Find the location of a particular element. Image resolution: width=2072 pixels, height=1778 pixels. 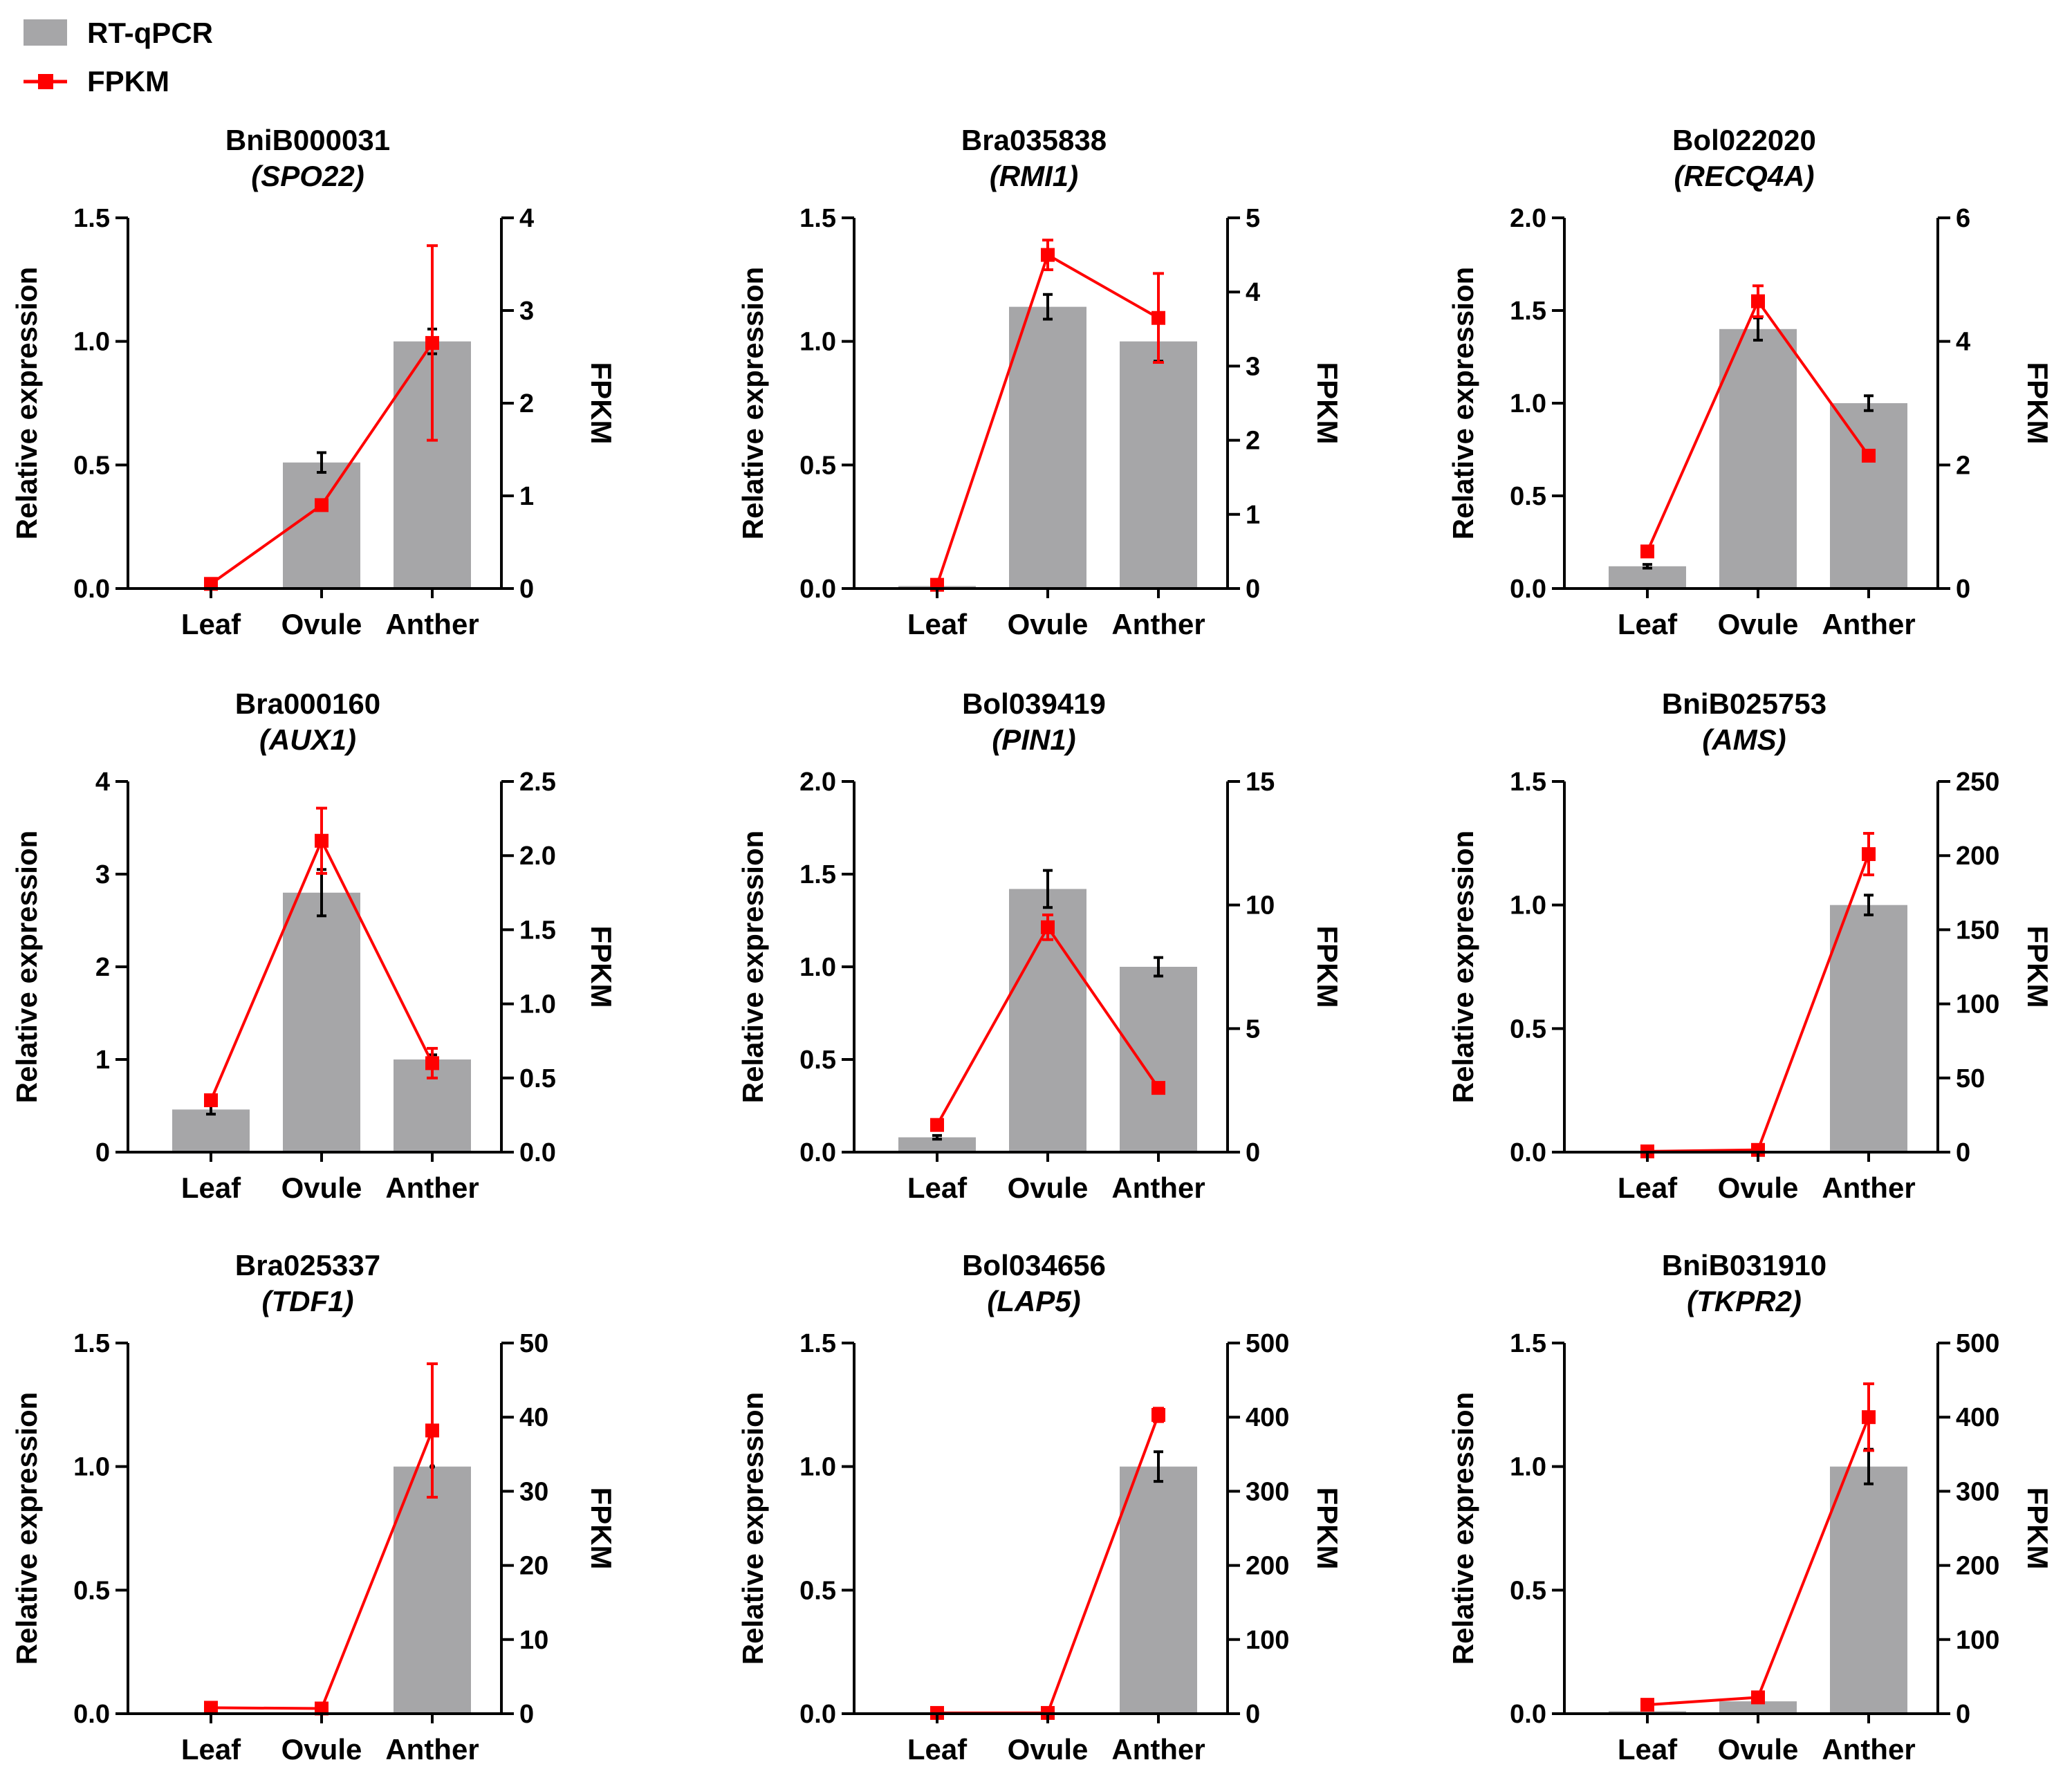

y2-tick-label: 250 is located at coordinates (1977, 783).